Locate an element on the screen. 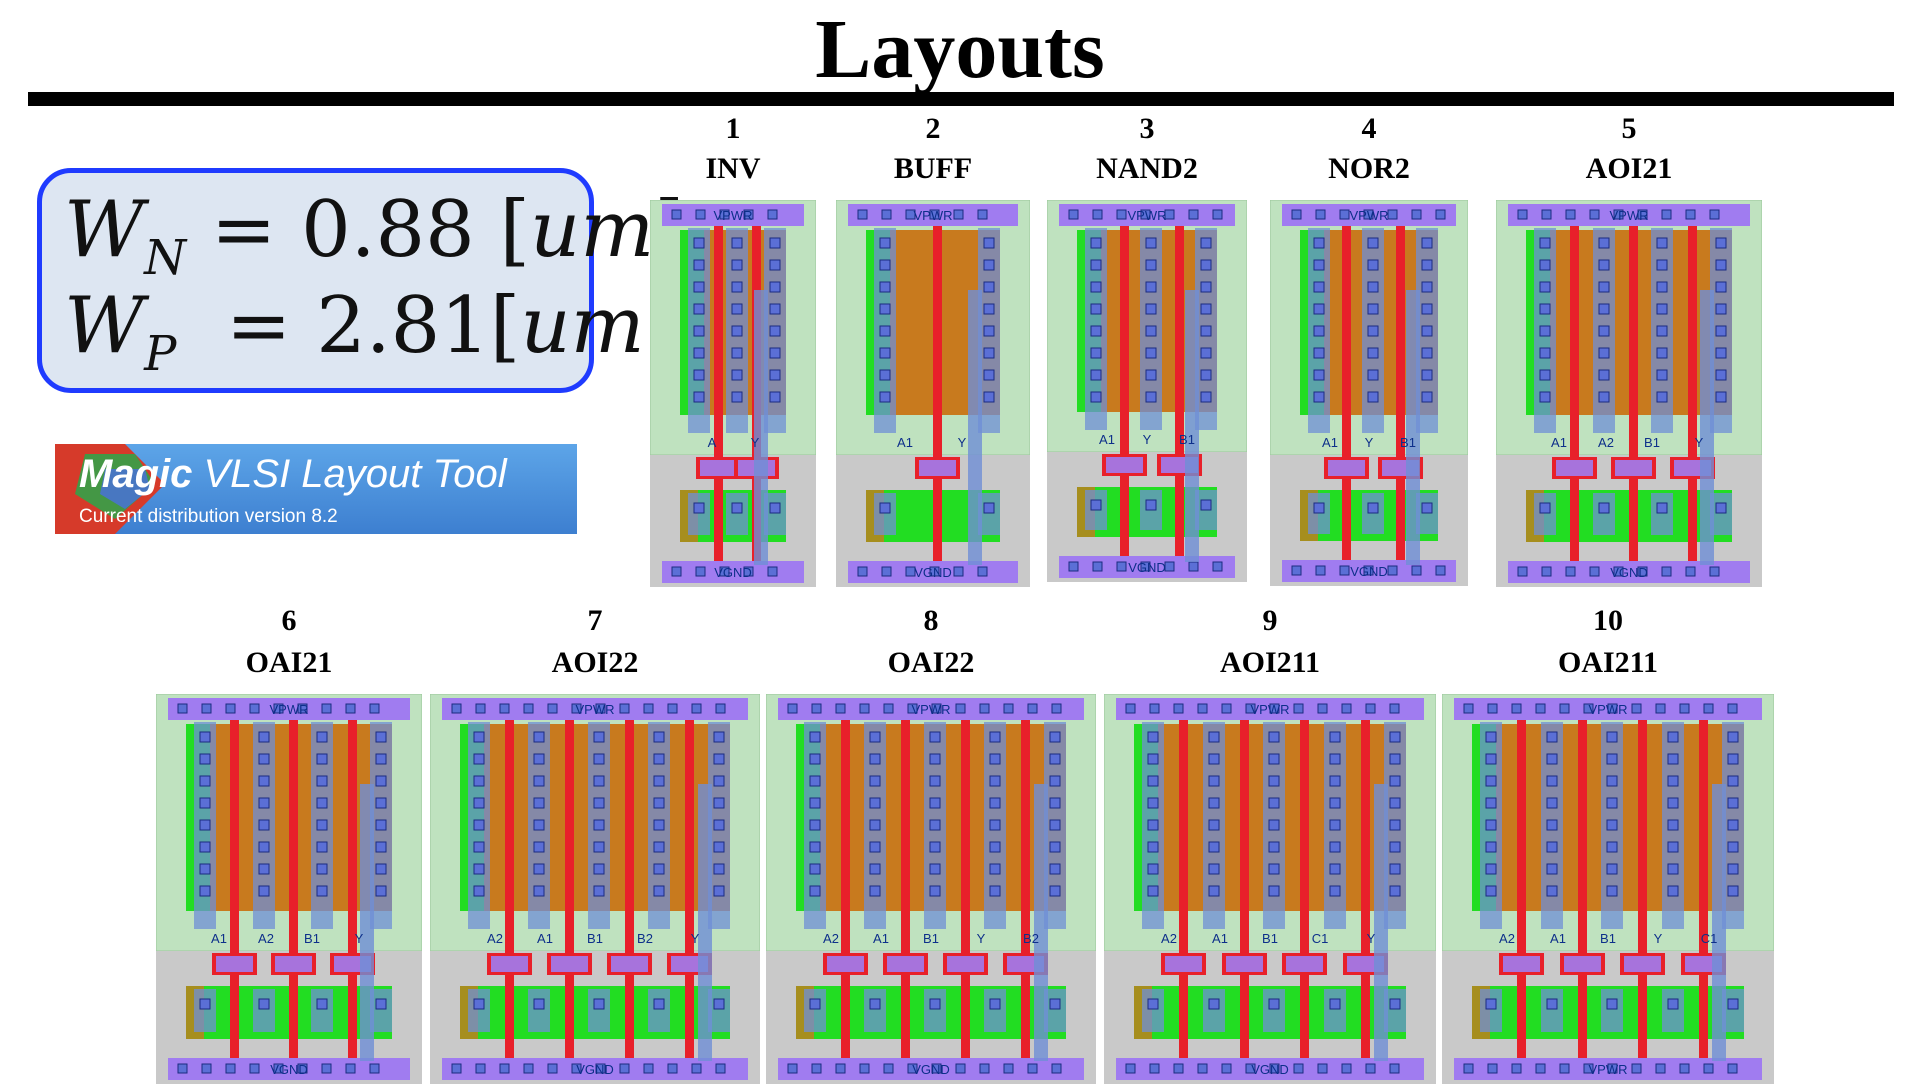  output-route is located at coordinates (705, 922).